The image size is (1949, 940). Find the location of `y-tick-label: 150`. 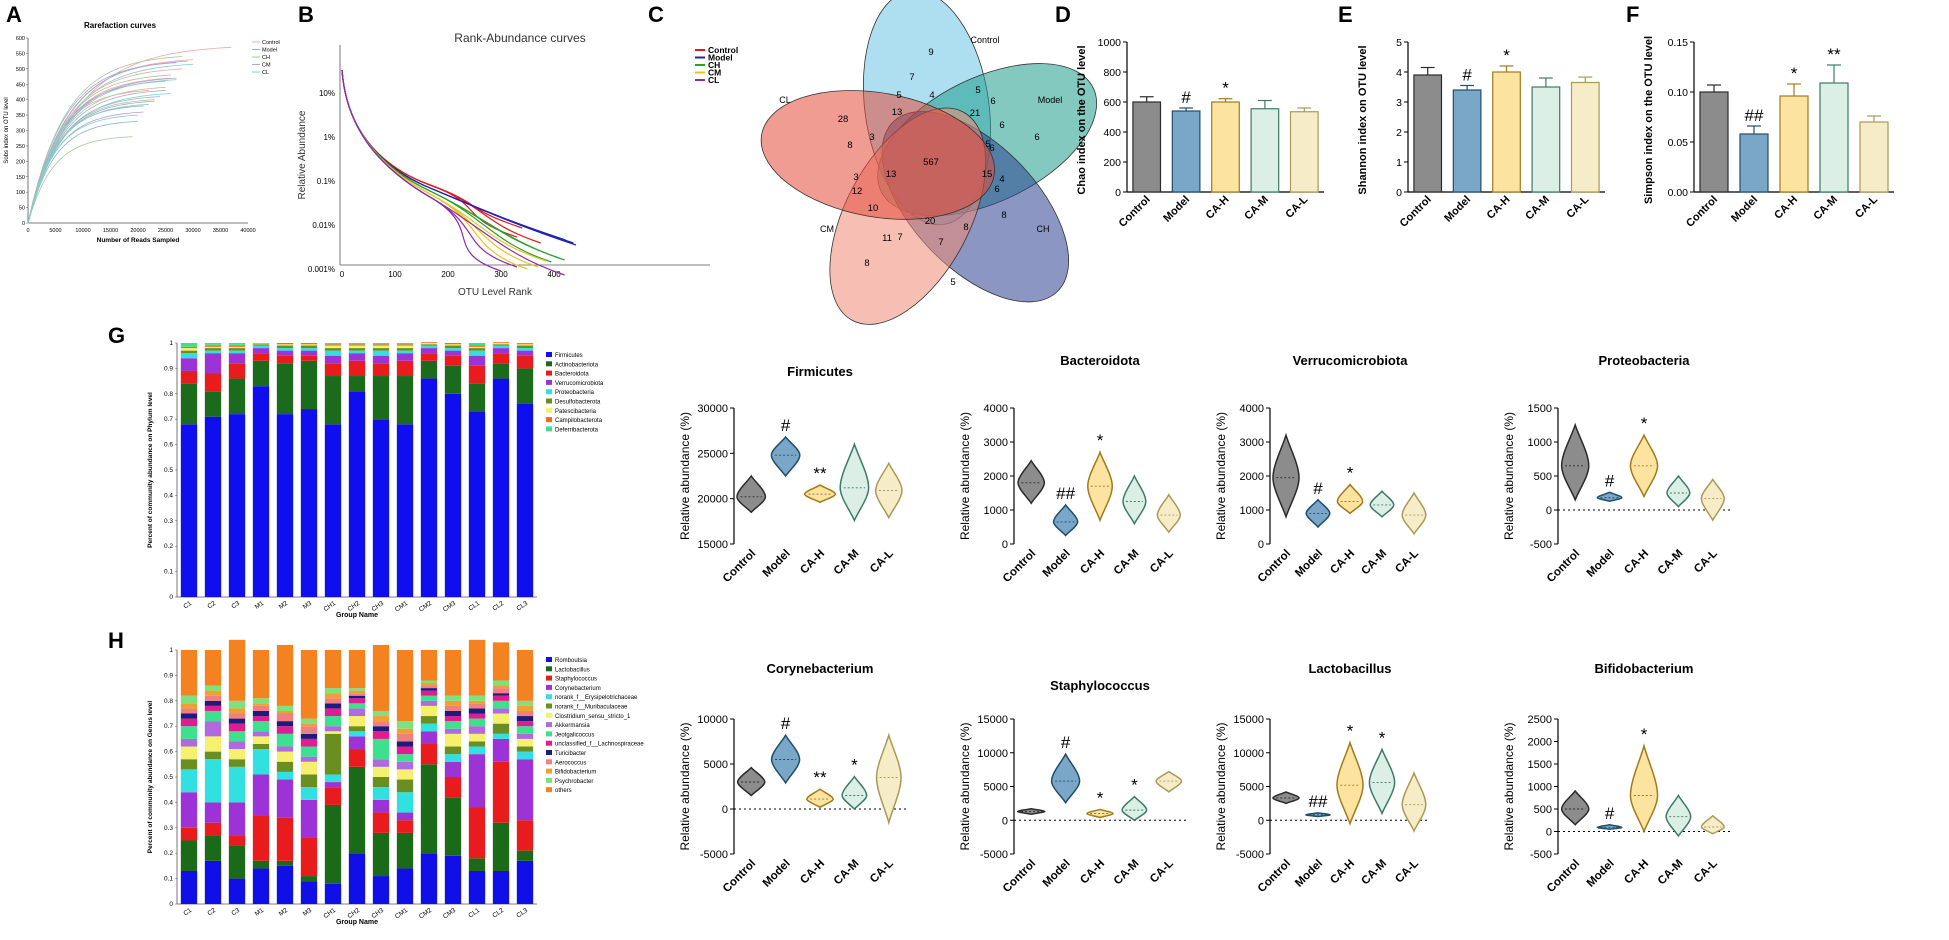

y-tick-label: 150 is located at coordinates (20, 178).